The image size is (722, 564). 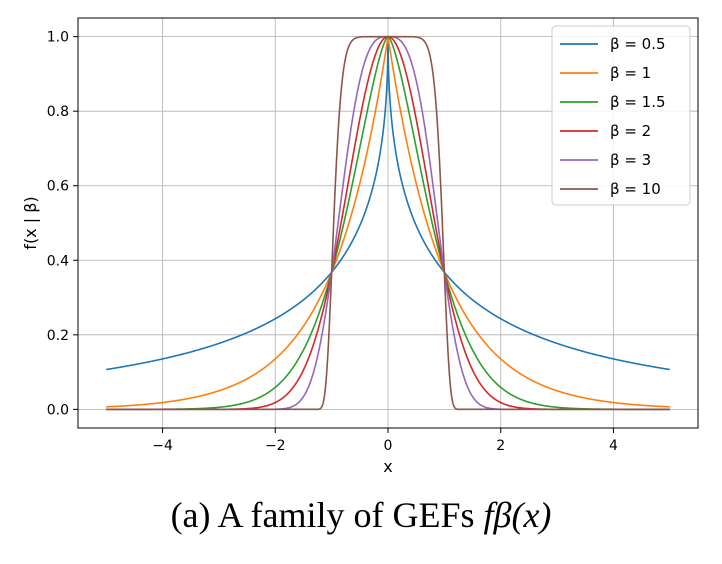 What do you see at coordinates (58, 336) in the screenshot?
I see `y-tick-label: 0.2` at bounding box center [58, 336].